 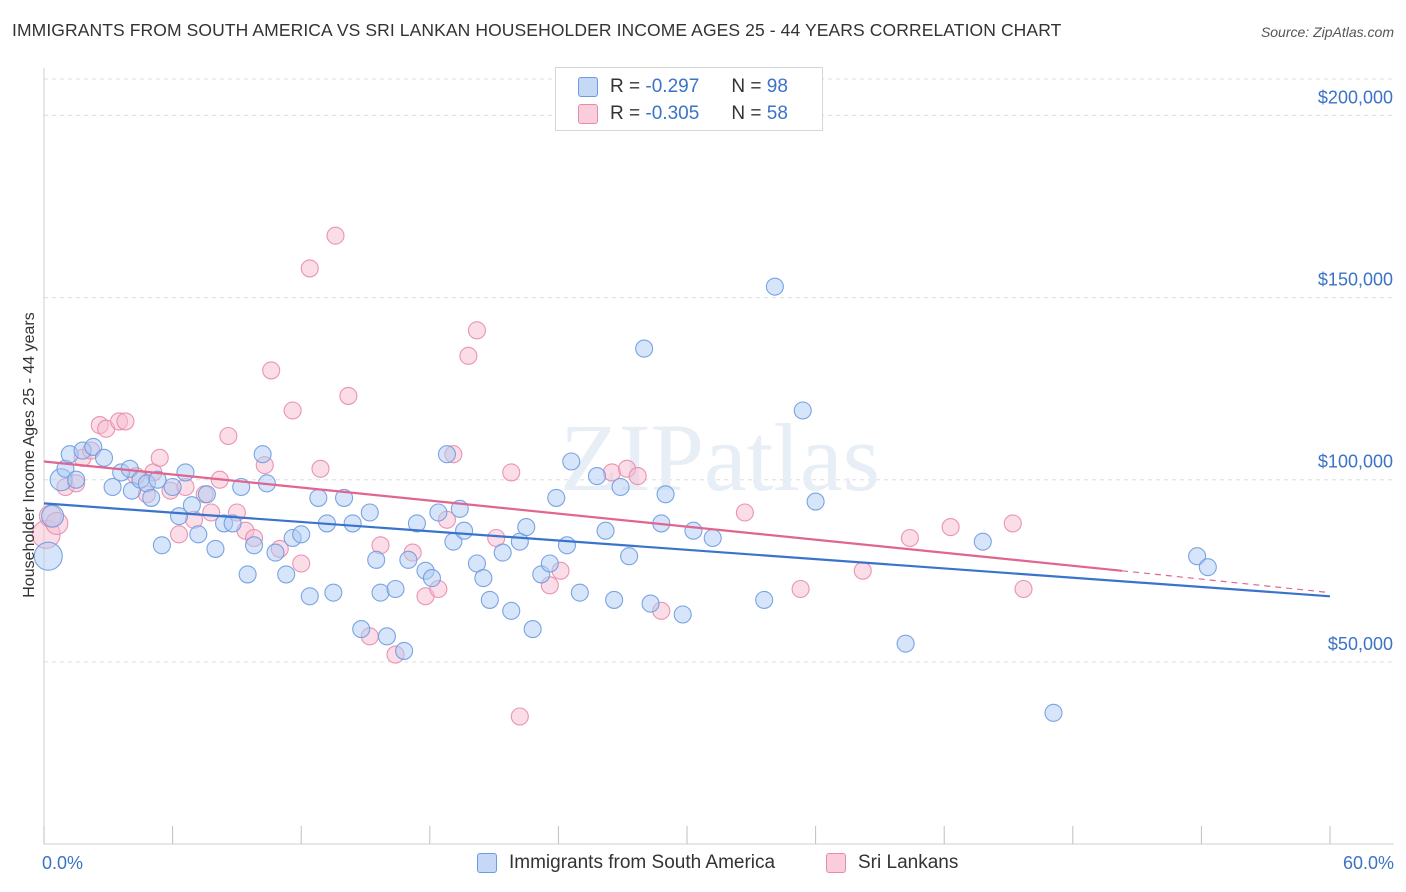 What do you see at coordinates (777, 86) in the screenshot?
I see `legend-blue-n-value: 98` at bounding box center [777, 86].